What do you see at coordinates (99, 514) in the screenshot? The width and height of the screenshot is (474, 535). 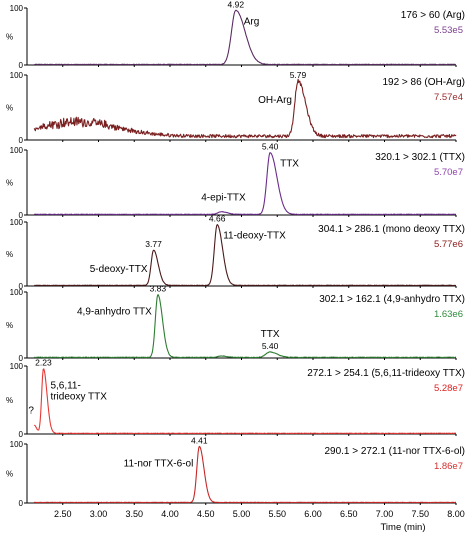 I see `xtick-label-3.00: 3.00` at bounding box center [99, 514].